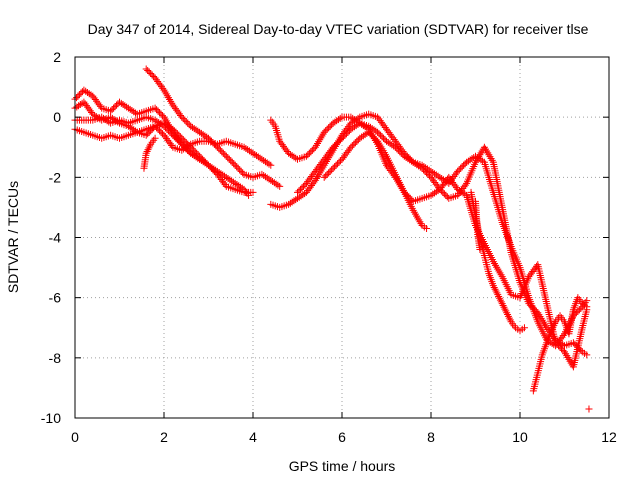  Describe the element at coordinates (431, 437) in the screenshot. I see `x-tick-label: 8` at that location.